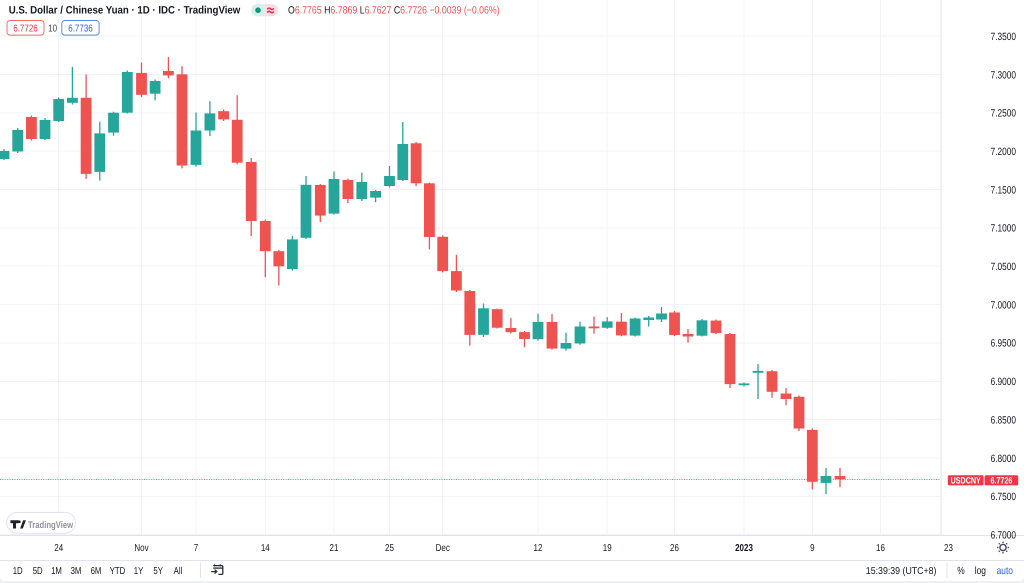 Image resolution: width=1024 pixels, height=583 pixels. Describe the element at coordinates (1003, 420) in the screenshot. I see `svg-text: 6.8500` at that location.